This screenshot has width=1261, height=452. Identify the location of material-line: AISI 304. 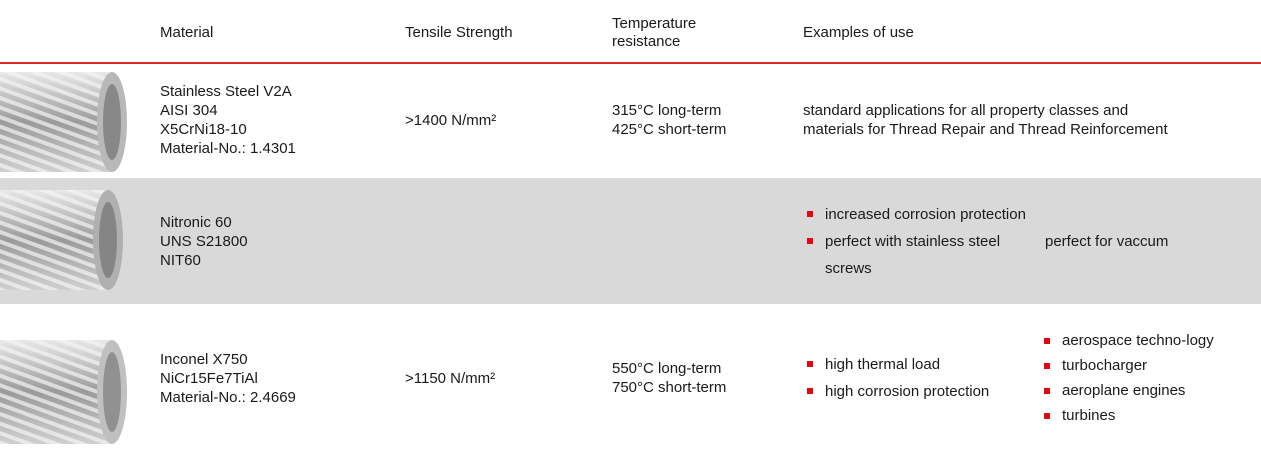
(189, 110).